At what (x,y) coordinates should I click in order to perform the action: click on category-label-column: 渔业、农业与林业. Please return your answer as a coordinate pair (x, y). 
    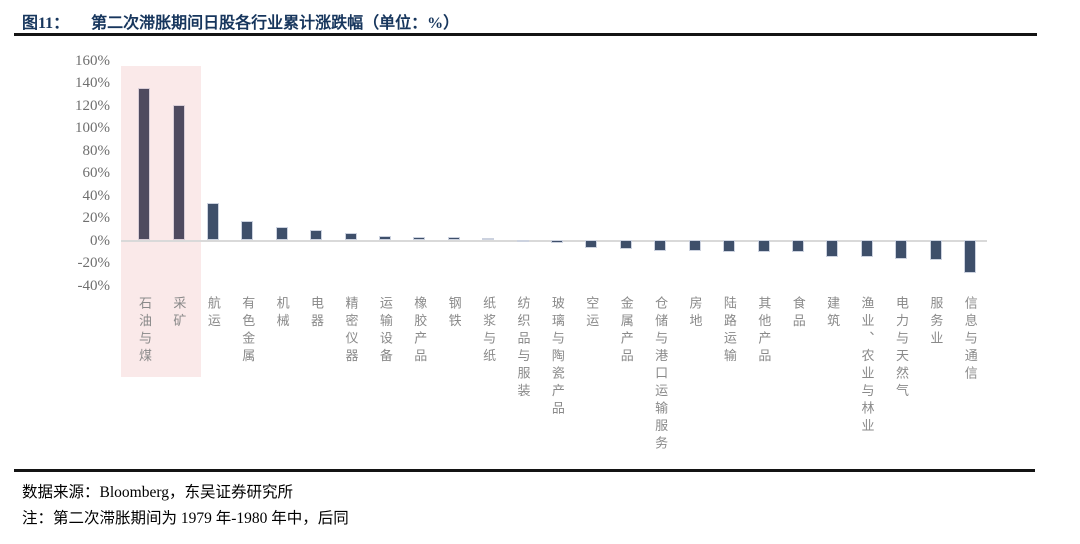
    Looking at the image, I should click on (867, 375).